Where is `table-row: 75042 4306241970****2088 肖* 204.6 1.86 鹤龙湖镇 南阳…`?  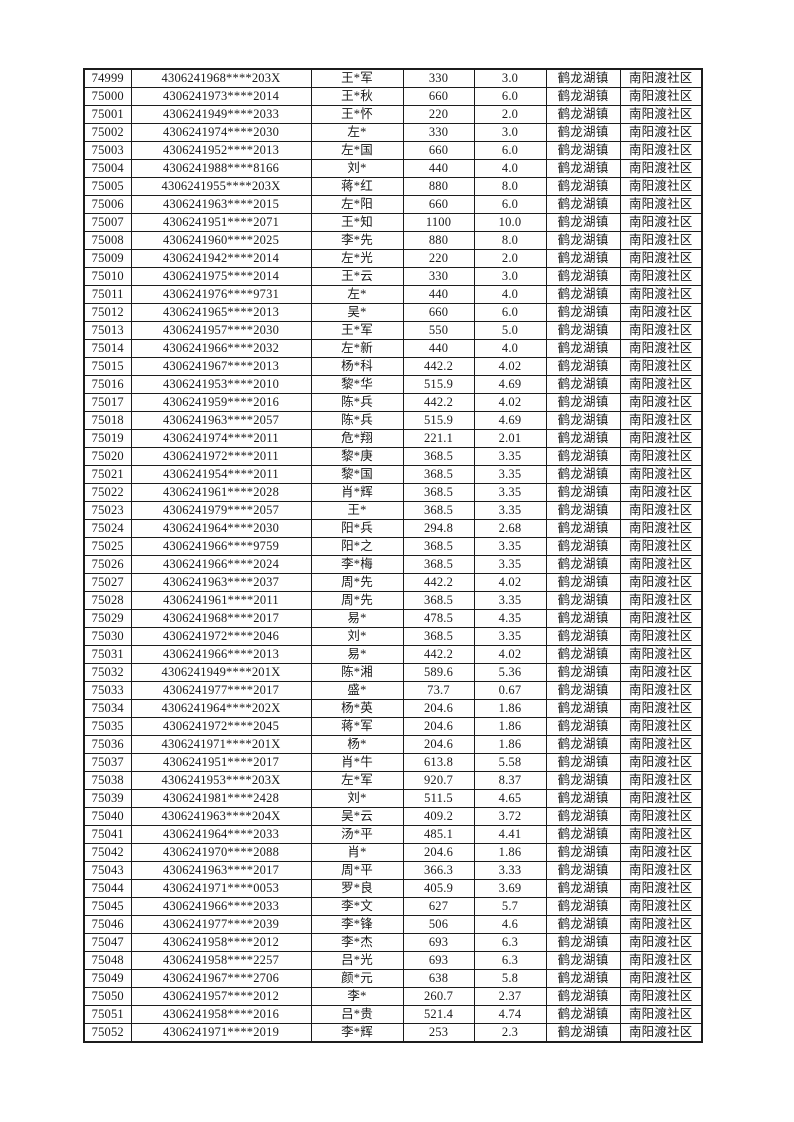
table-row: 75042 4306241970****2088 肖* 204.6 1.86 鹤龙湖镇 南阳… is located at coordinates (393, 852).